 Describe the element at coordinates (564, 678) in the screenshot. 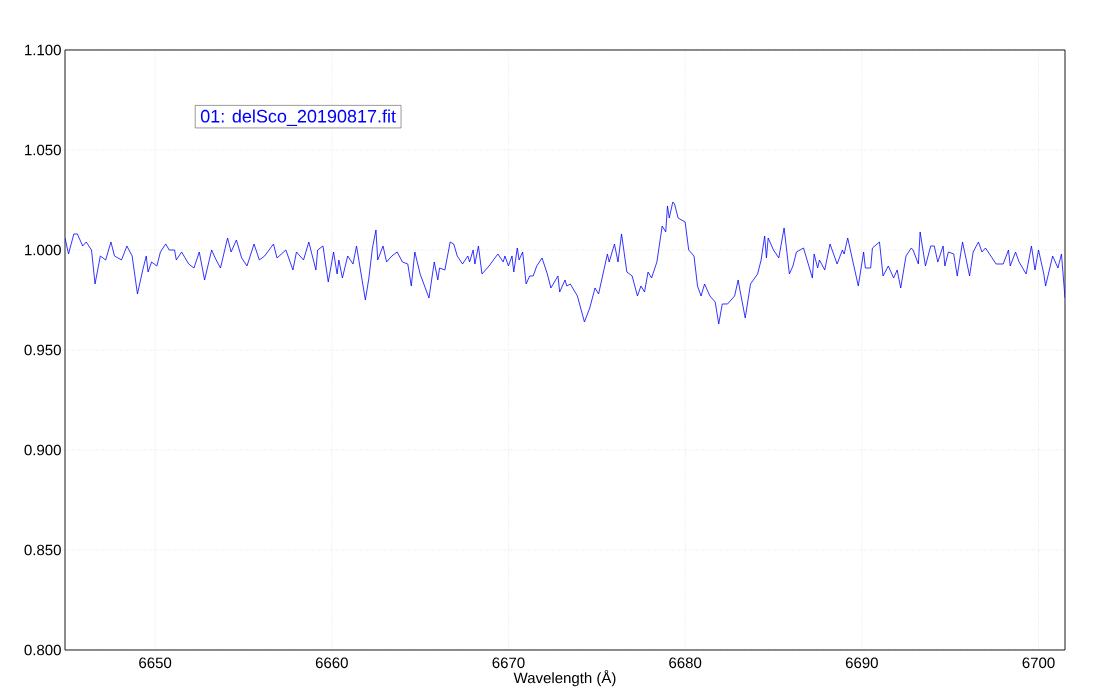

I see `x-axis-title: Wavelength (Å)` at that location.